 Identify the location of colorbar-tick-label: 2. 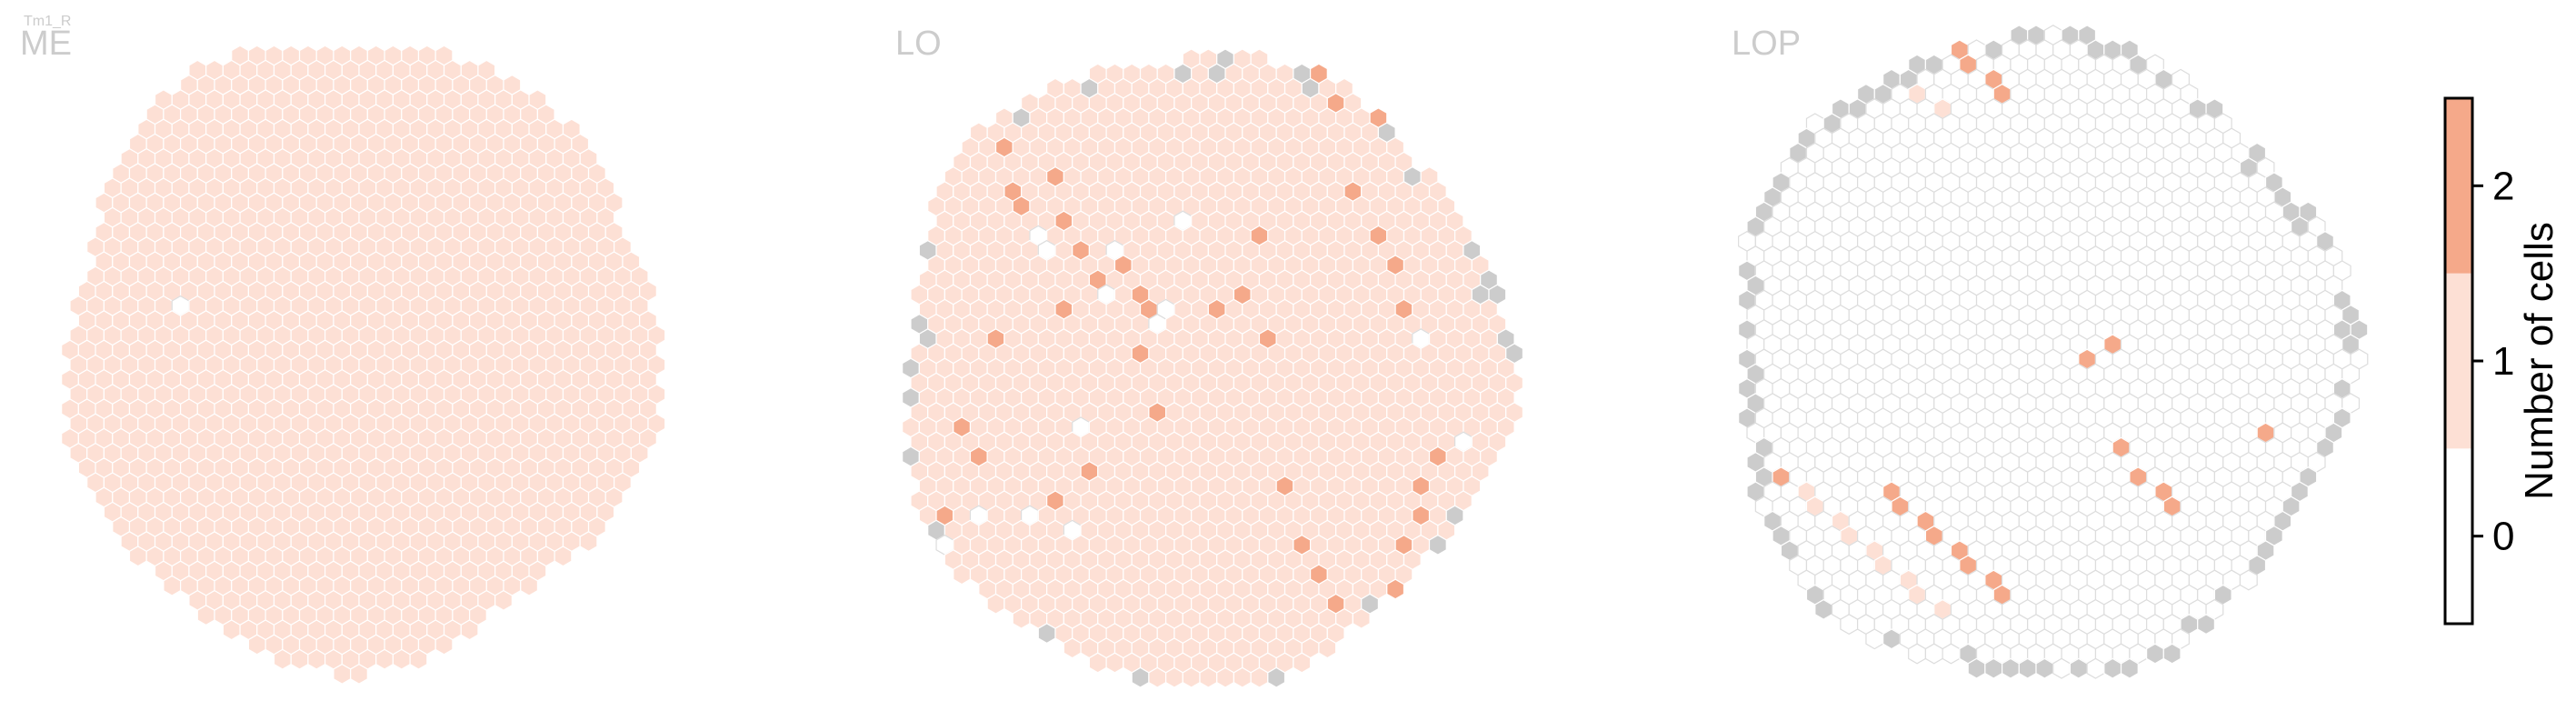
(2503, 186).